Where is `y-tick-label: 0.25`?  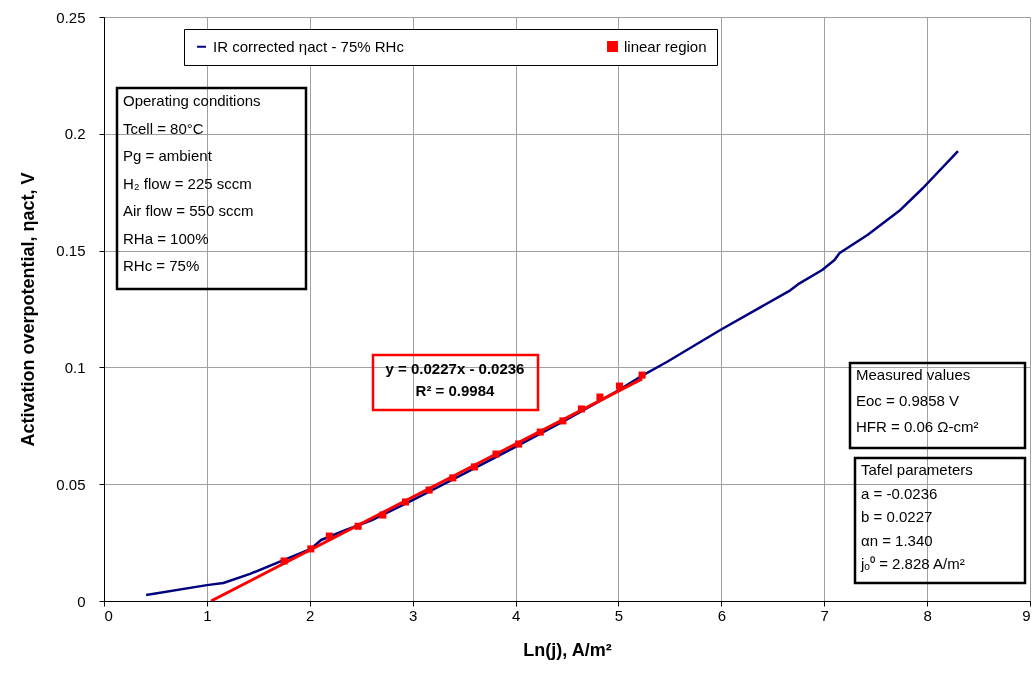
y-tick-label: 0.25 is located at coordinates (71, 17).